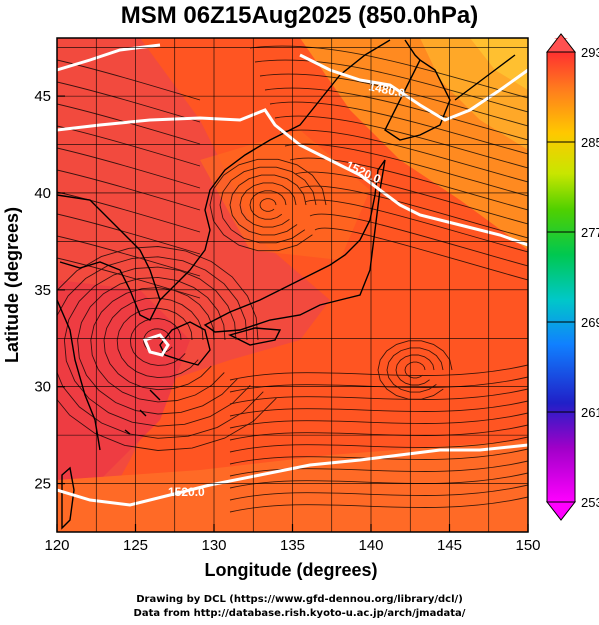  Describe the element at coordinates (292, 545) in the screenshot. I see `x-tick-label: 135` at that location.